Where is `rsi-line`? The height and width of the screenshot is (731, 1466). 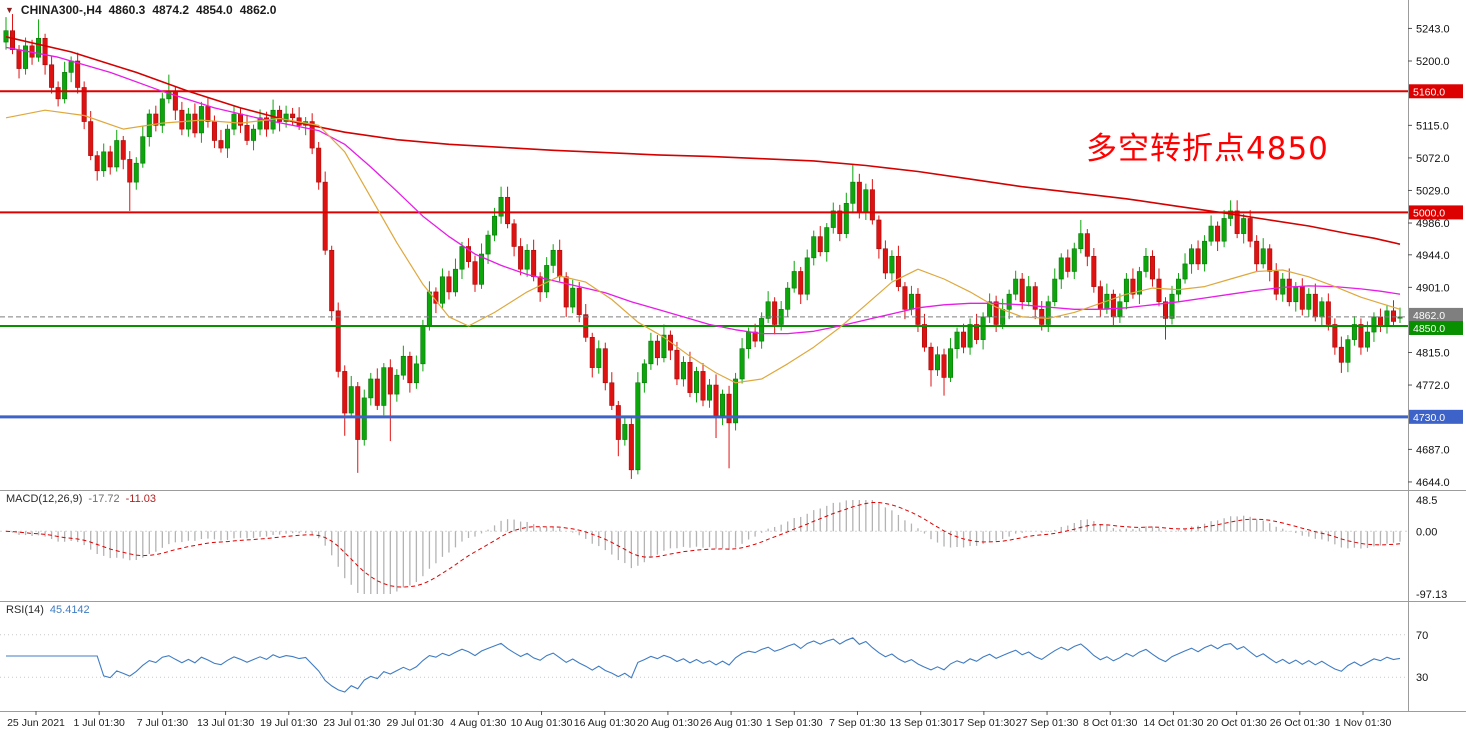
rsi-line is located at coordinates (703, 665).